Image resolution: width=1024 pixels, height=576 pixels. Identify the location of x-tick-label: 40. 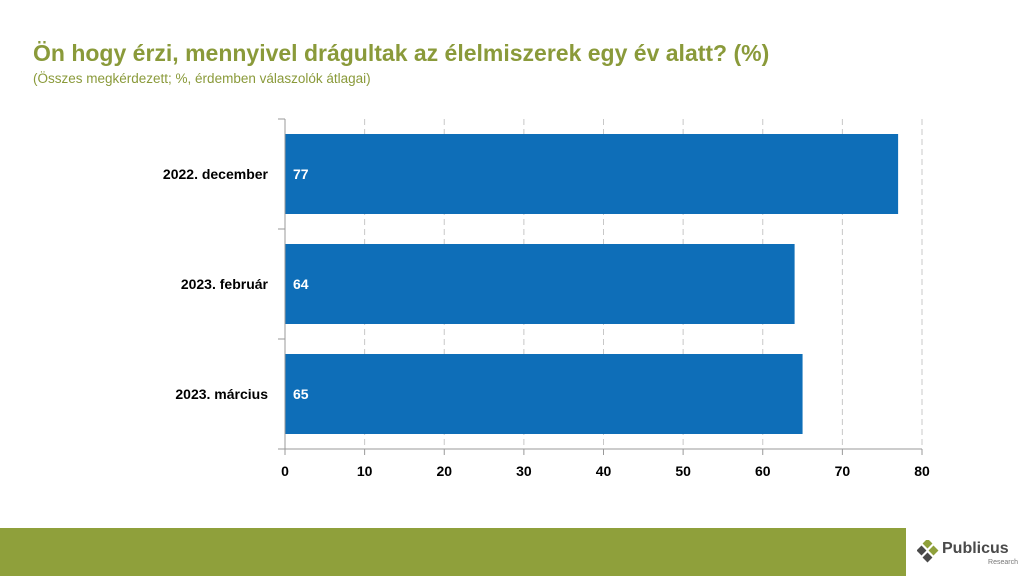
(604, 471).